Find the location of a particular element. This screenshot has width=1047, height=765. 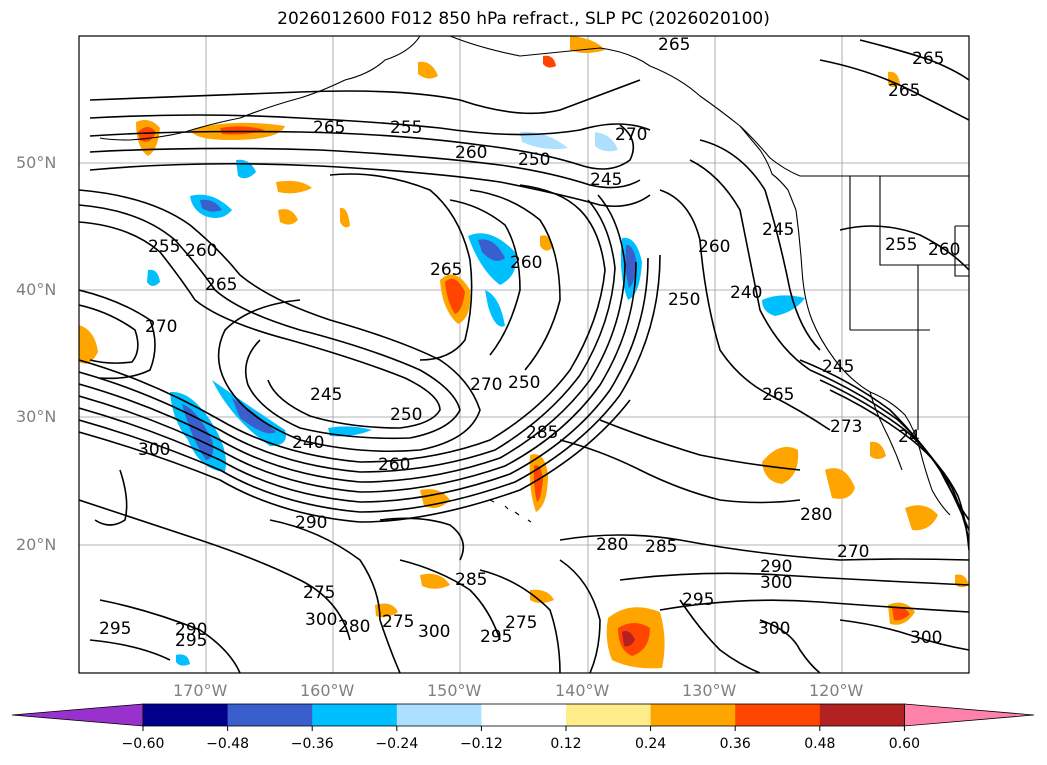

fill-patch-small-warm-h is located at coordinates (345, 217).